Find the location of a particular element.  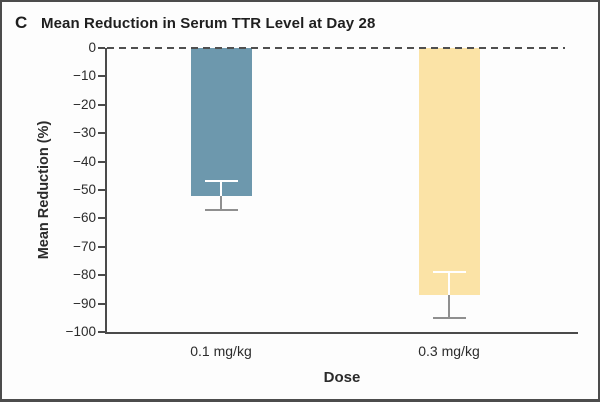

y-axis-title: Mean Reduction (%) is located at coordinates (44, 190).